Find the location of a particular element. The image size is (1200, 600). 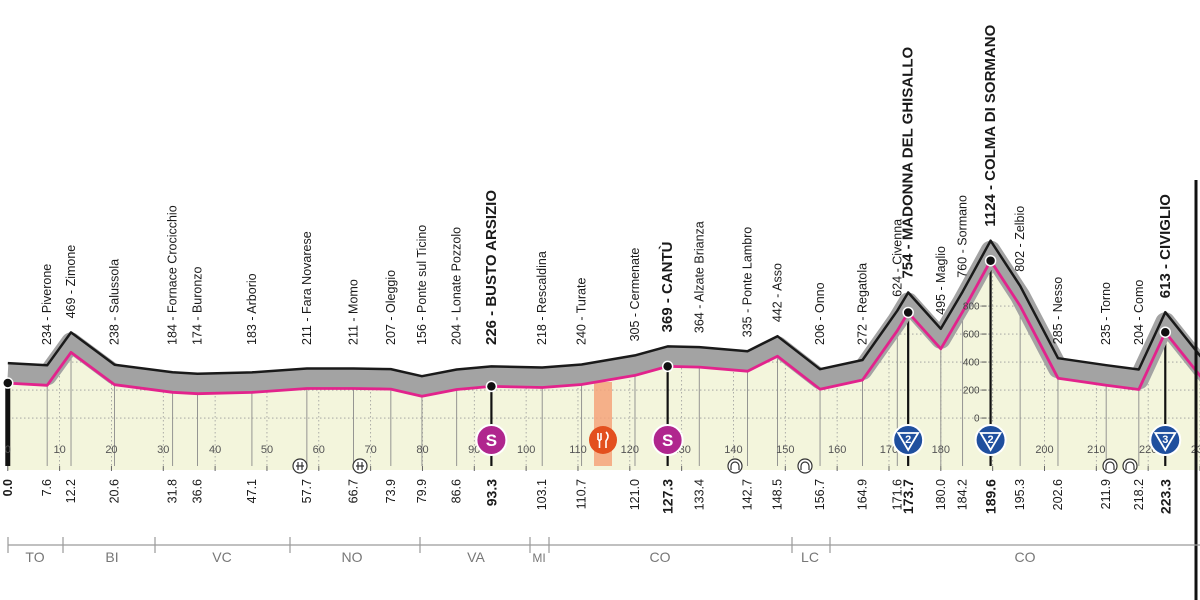

waypoint-label: 183 - Arborio is located at coordinates (252, 309).